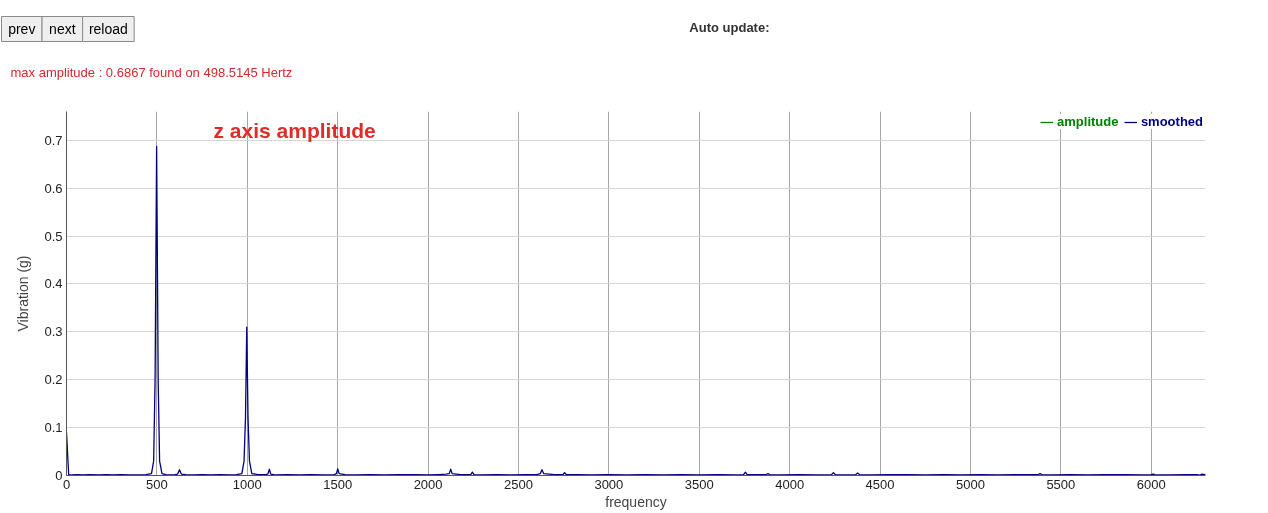 The width and height of the screenshot is (1268, 513). What do you see at coordinates (53, 236) in the screenshot?
I see `y-tick-label: 0.5` at bounding box center [53, 236].